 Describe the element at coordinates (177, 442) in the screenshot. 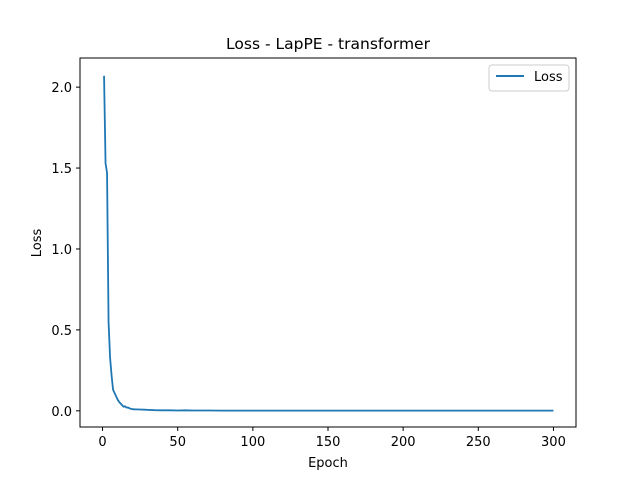

I see `x-tick-label: 50` at that location.